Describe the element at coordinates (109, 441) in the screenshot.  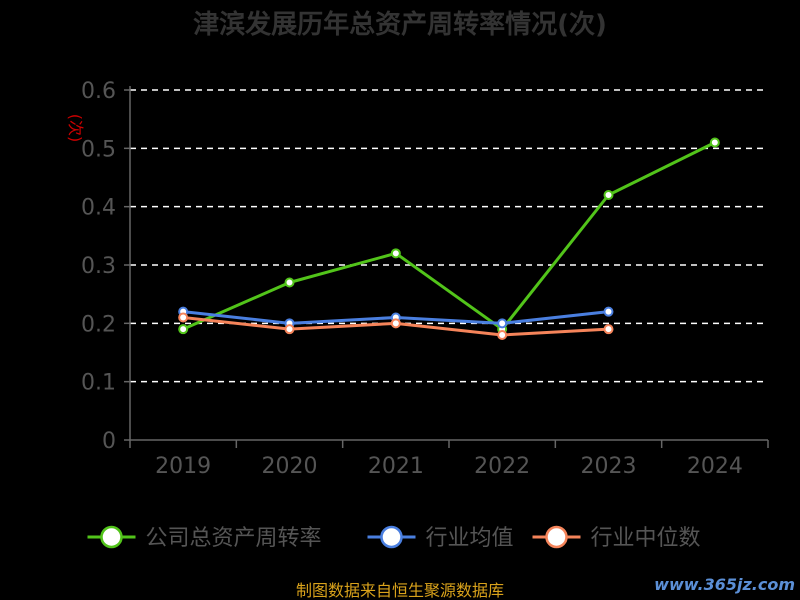
I see `y-tick-label: 0` at that location.